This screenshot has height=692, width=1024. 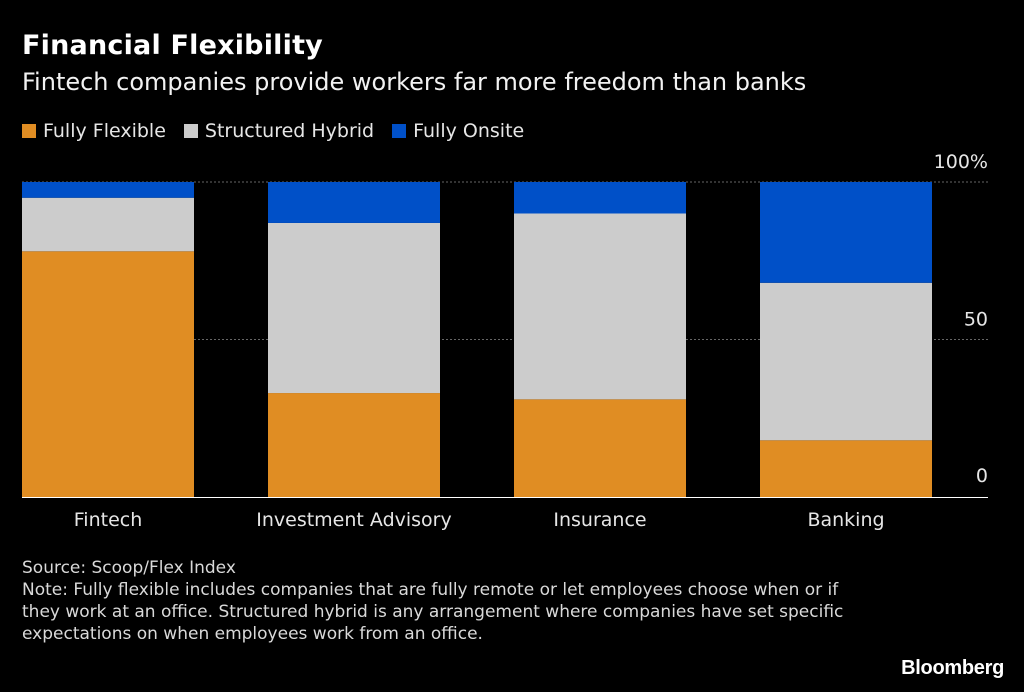 I want to click on bloomberg-logo: Bloomberg, so click(x=952, y=668).